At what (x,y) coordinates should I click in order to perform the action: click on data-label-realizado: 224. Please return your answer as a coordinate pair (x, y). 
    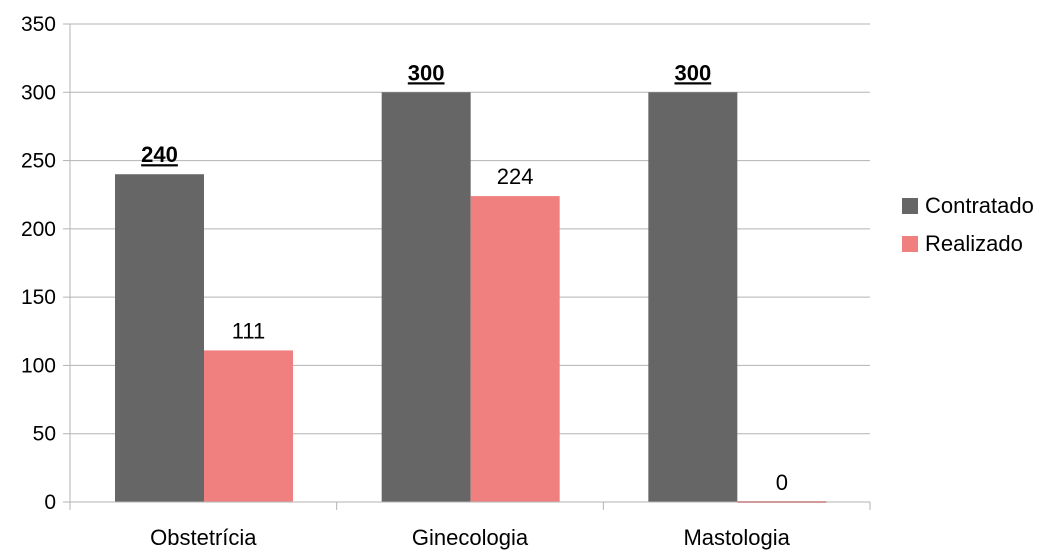
    Looking at the image, I should click on (515, 176).